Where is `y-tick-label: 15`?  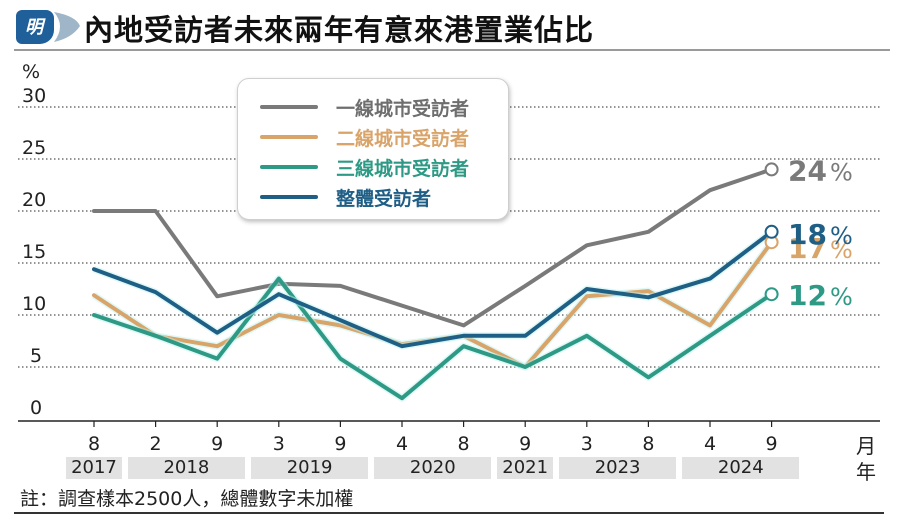
y-tick-label: 15 is located at coordinates (34, 252).